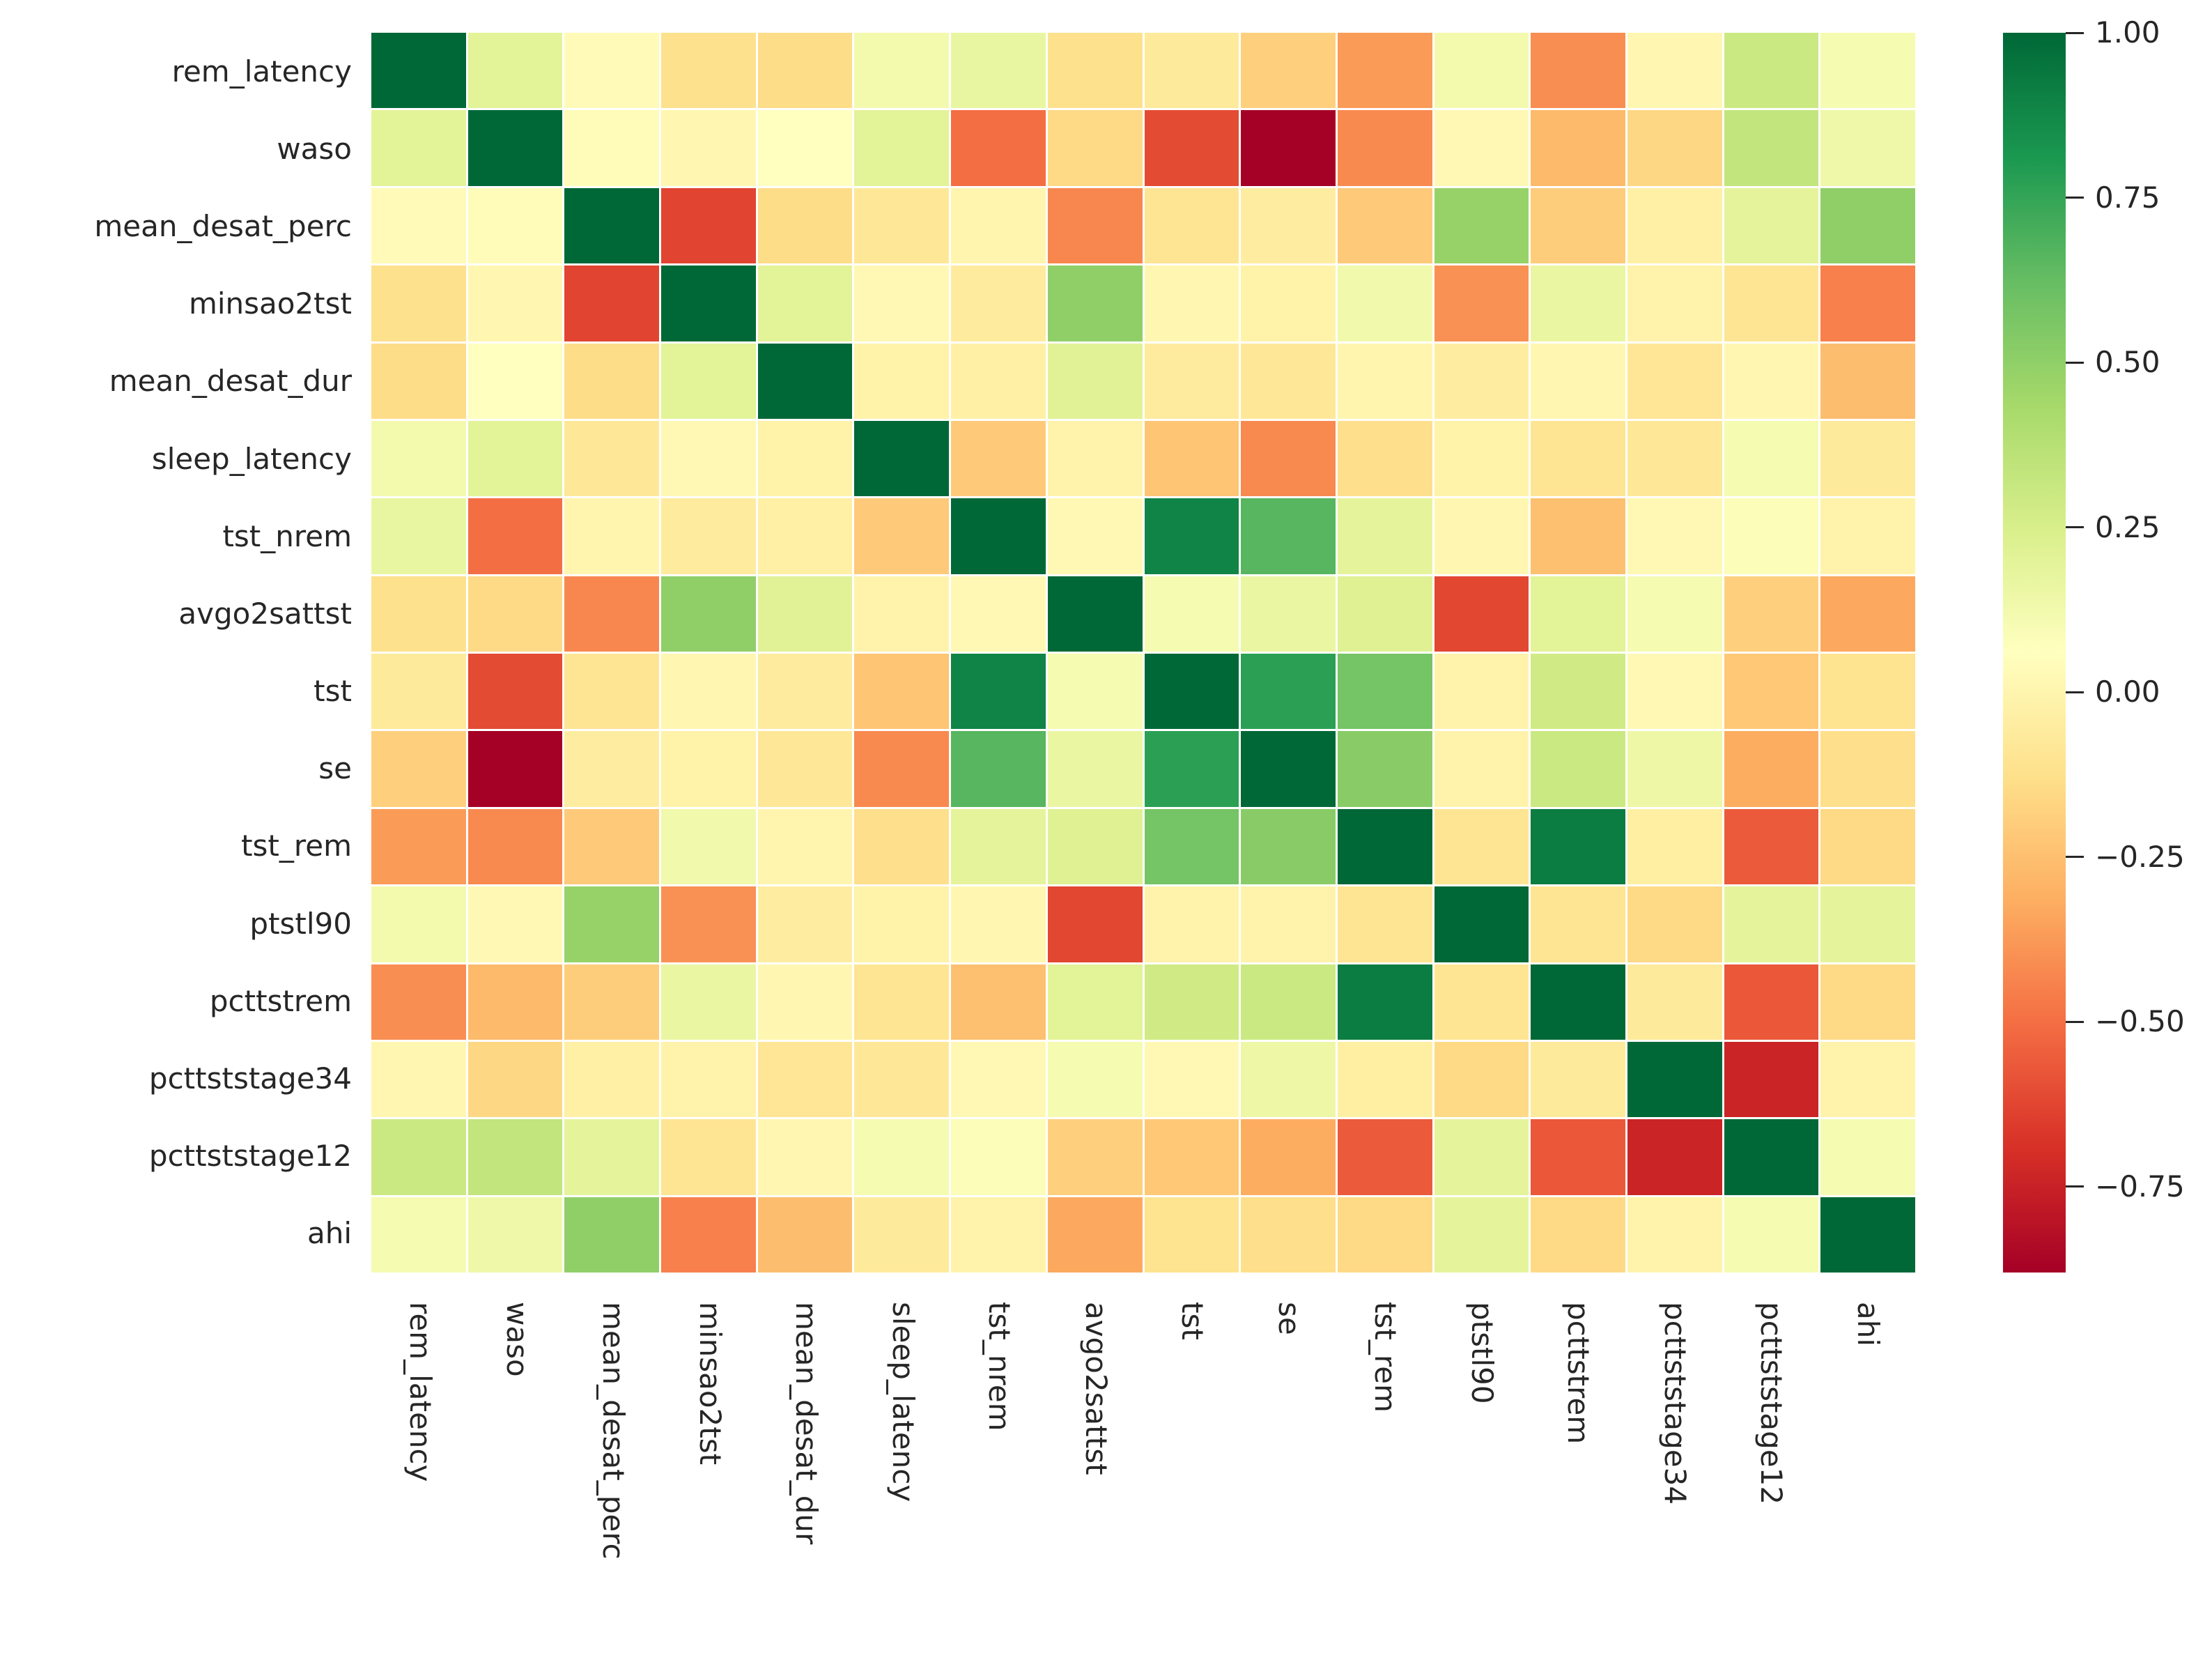 The width and height of the screenshot is (2212, 1653). What do you see at coordinates (230, 381) in the screenshot?
I see `y-tick-label: mean_desat_dur` at bounding box center [230, 381].